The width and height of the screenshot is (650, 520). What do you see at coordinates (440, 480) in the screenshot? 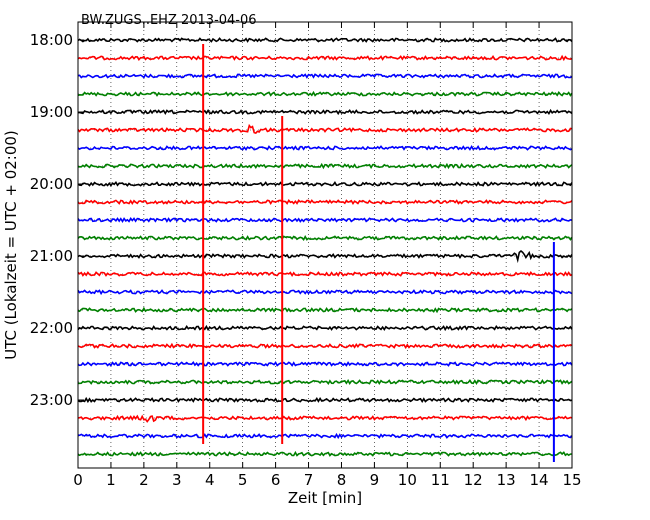
I see `x-tick-label: 11` at bounding box center [440, 480].